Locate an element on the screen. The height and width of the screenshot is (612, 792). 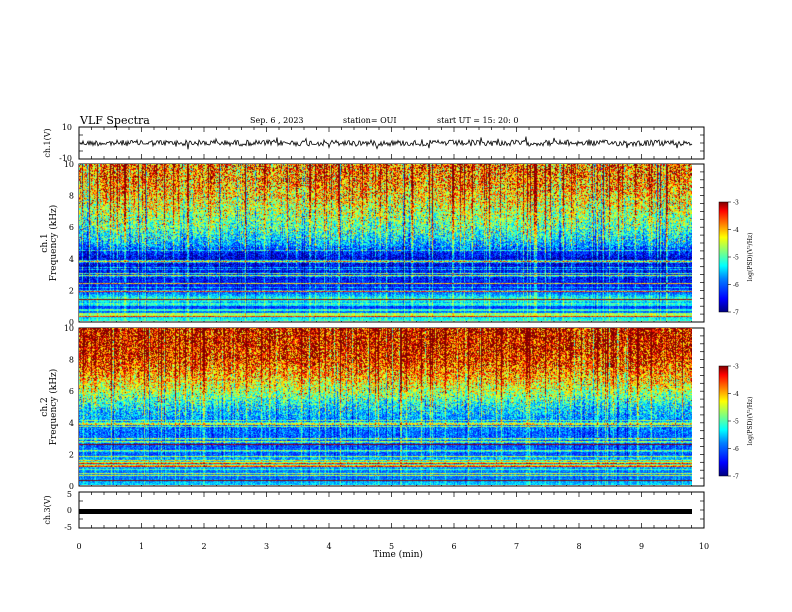
ch1-ylabel: ch.1(V) is located at coordinates (47, 142).